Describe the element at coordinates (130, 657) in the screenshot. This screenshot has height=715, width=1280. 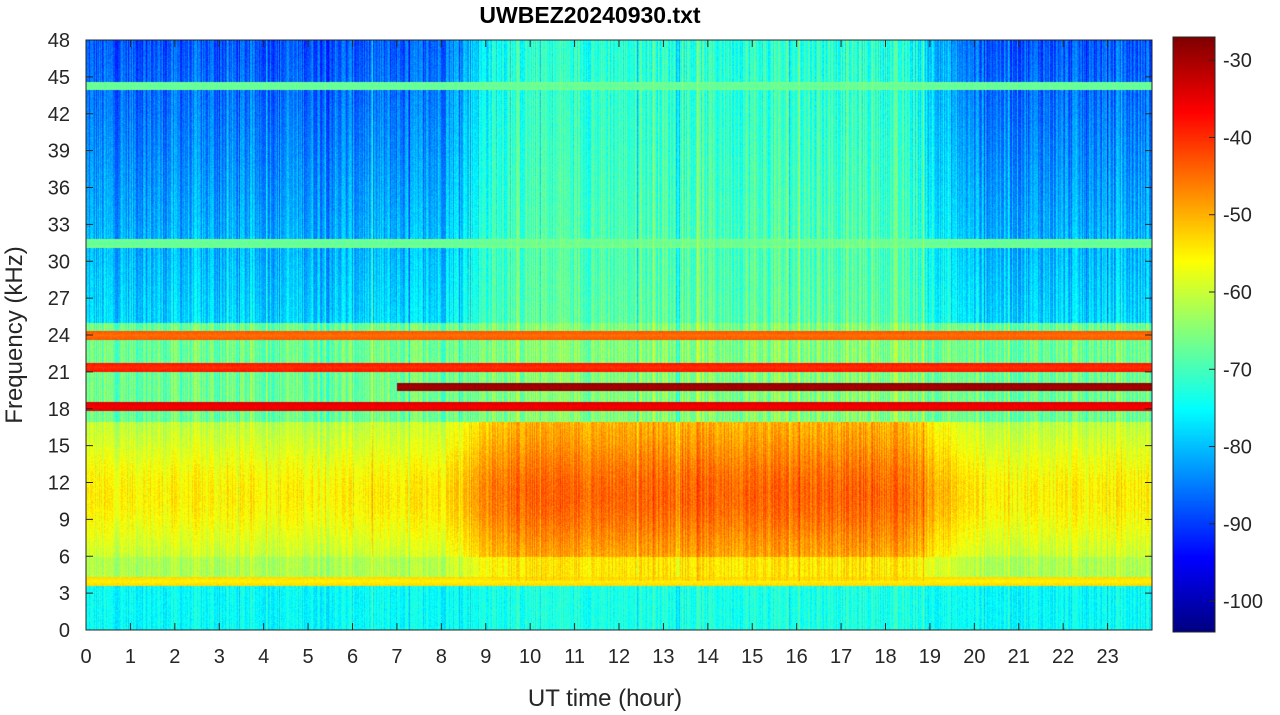
I see `x-tick-label: 1` at that location.